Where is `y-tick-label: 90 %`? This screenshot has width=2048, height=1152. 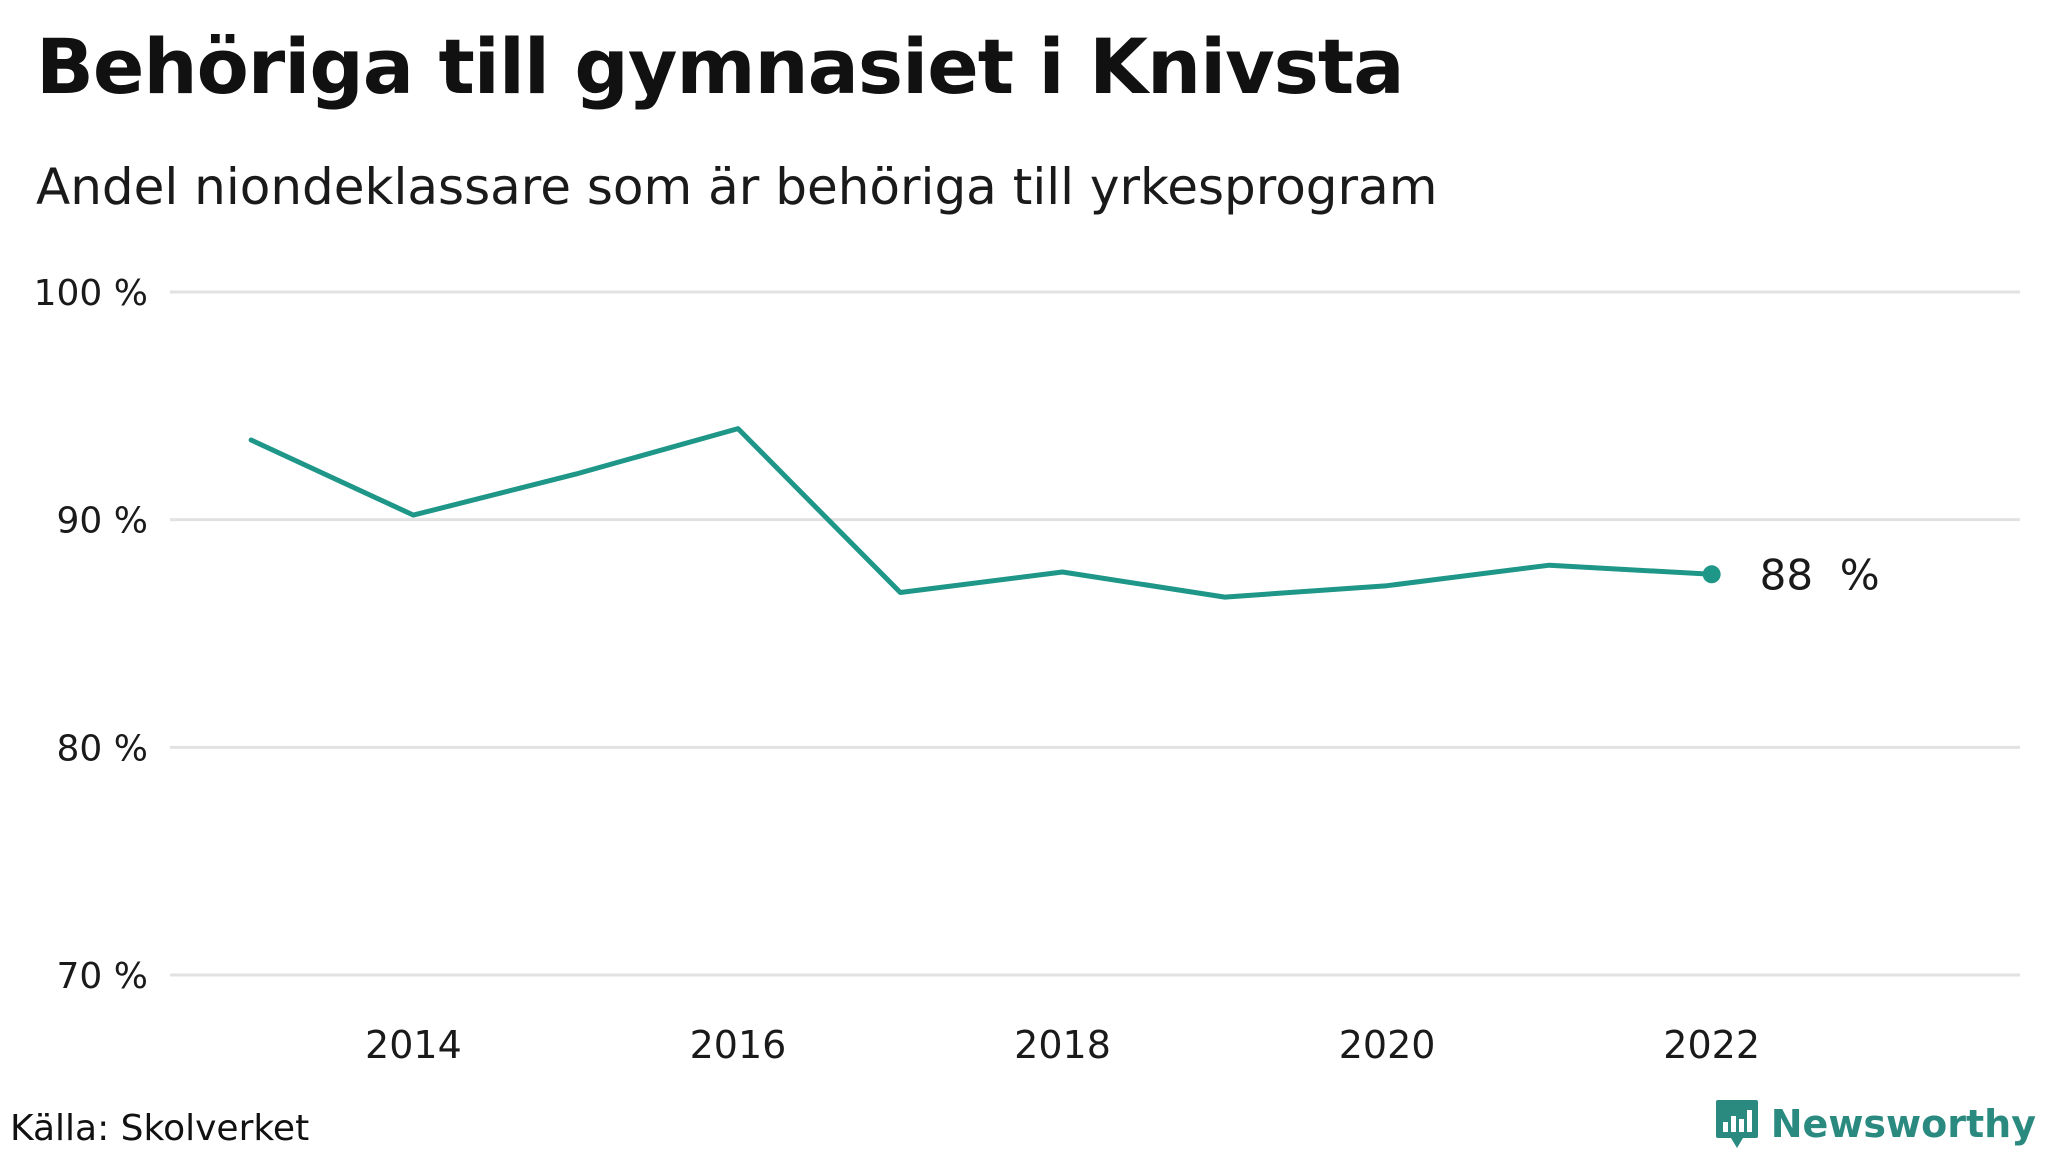
y-tick-label: 90 % is located at coordinates (102, 521).